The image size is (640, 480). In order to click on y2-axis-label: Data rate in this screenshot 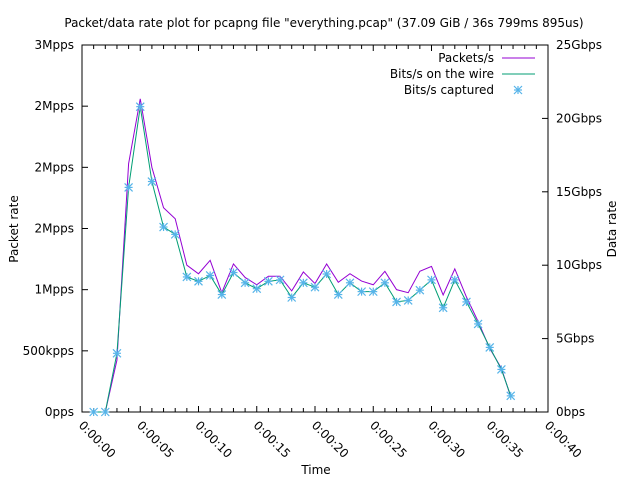, I will do `click(612, 229)`.